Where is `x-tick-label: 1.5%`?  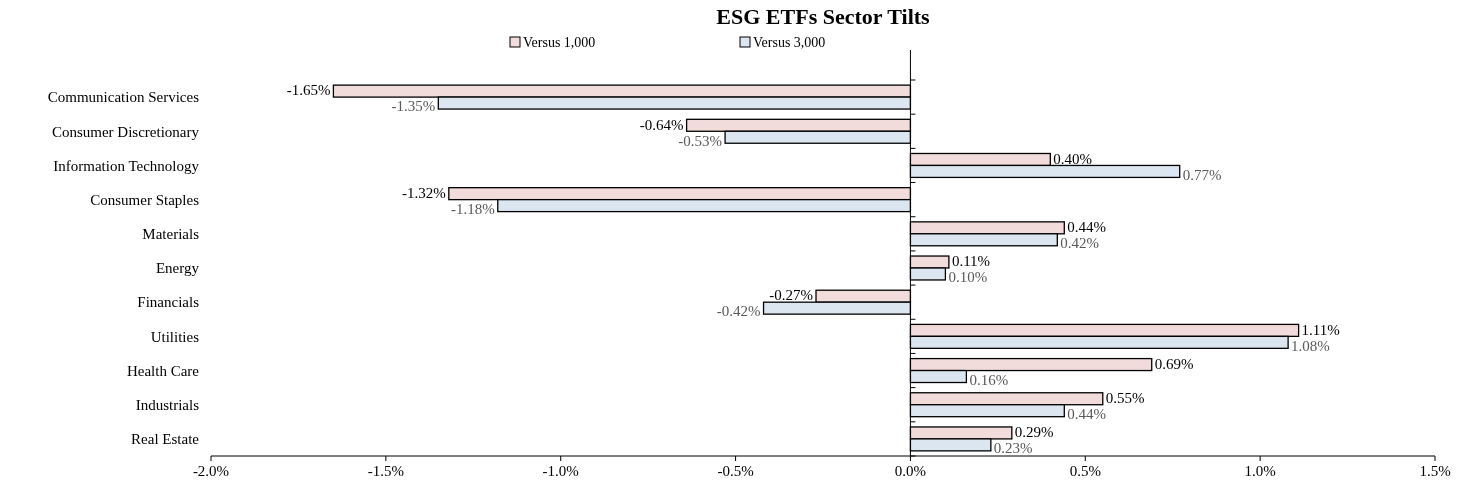
x-tick-label: 1.5% is located at coordinates (1435, 471).